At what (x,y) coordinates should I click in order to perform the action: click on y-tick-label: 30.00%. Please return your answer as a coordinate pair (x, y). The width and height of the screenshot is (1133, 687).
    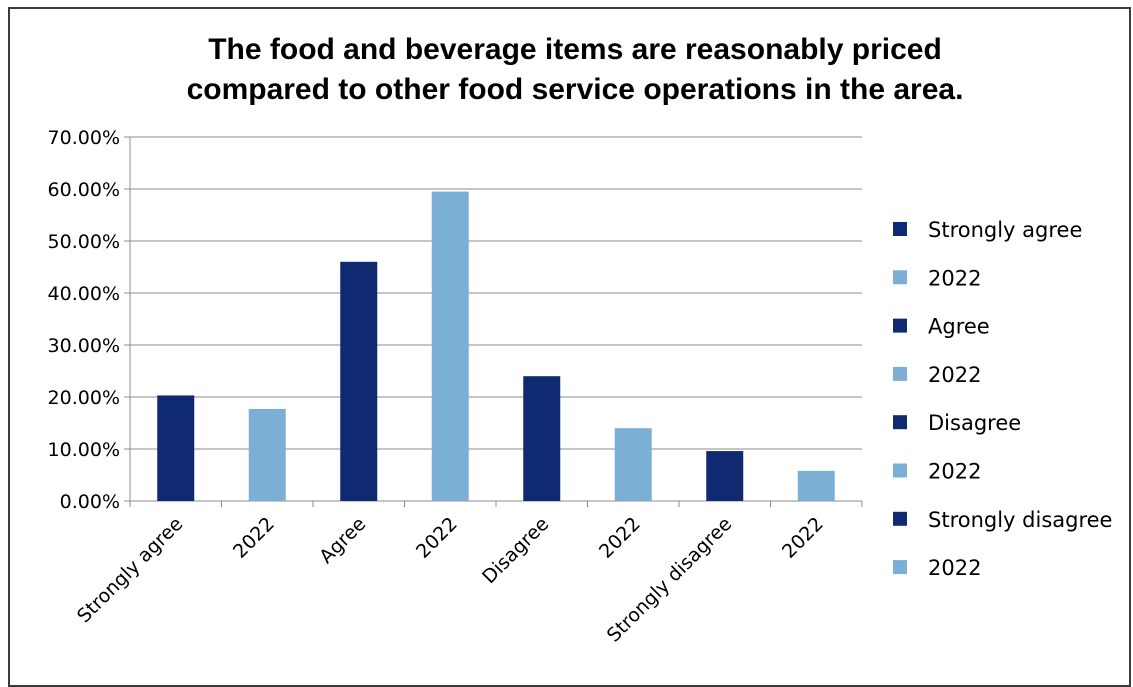
    Looking at the image, I should click on (84, 346).